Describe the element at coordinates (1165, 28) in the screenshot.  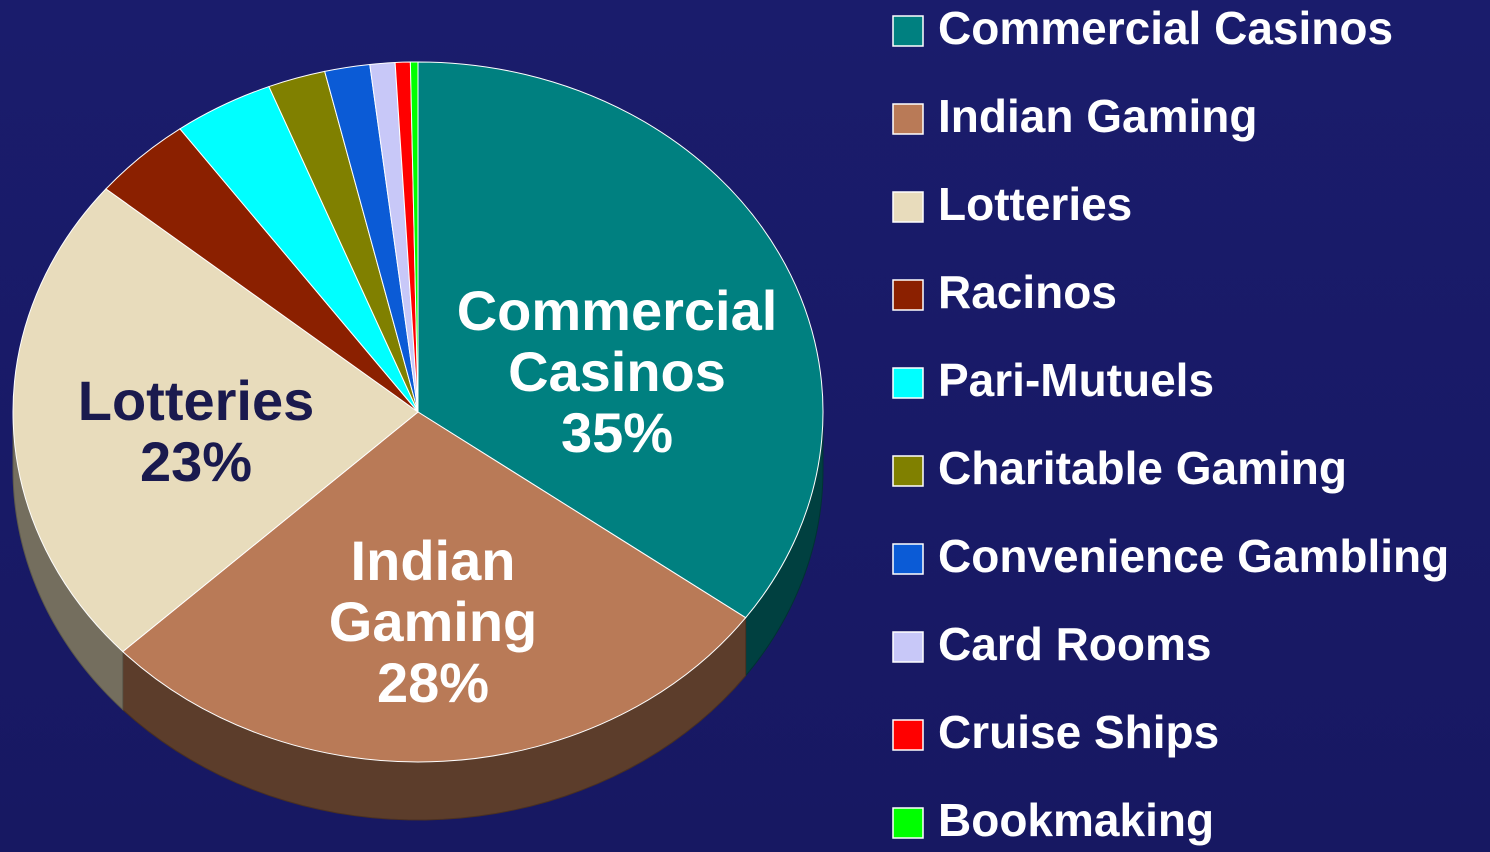
I see `legend-label: Commercial Casinos` at that location.